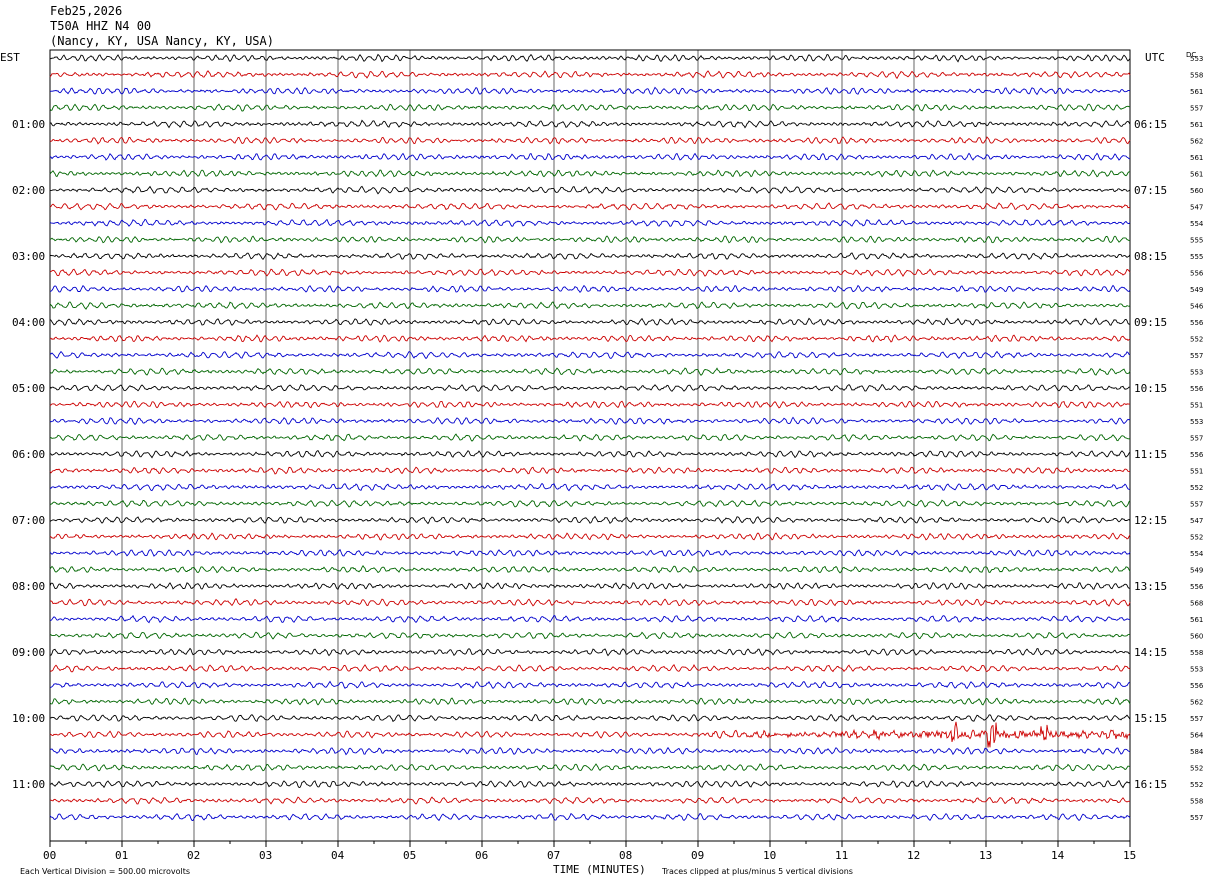 This screenshot has width=1210, height=886. What do you see at coordinates (985, 855) in the screenshot?
I see `x-tick-label: 13` at bounding box center [985, 855].